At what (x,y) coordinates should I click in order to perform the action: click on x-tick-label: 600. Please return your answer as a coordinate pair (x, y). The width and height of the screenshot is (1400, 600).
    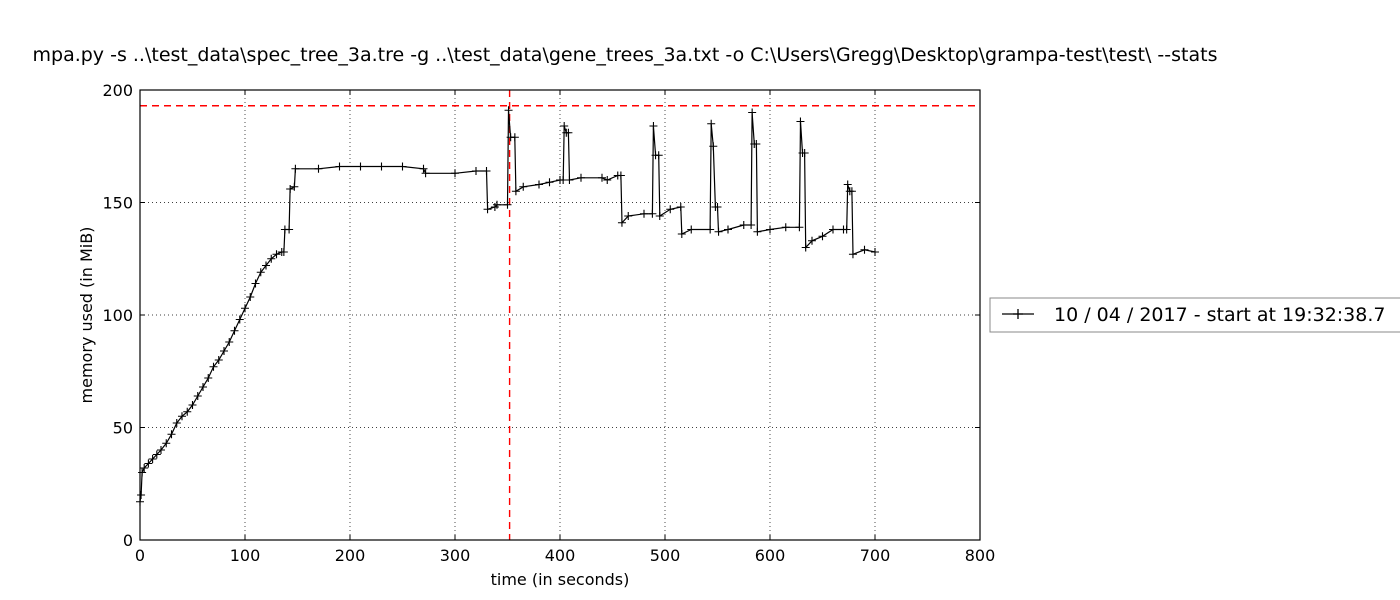
    Looking at the image, I should click on (770, 555).